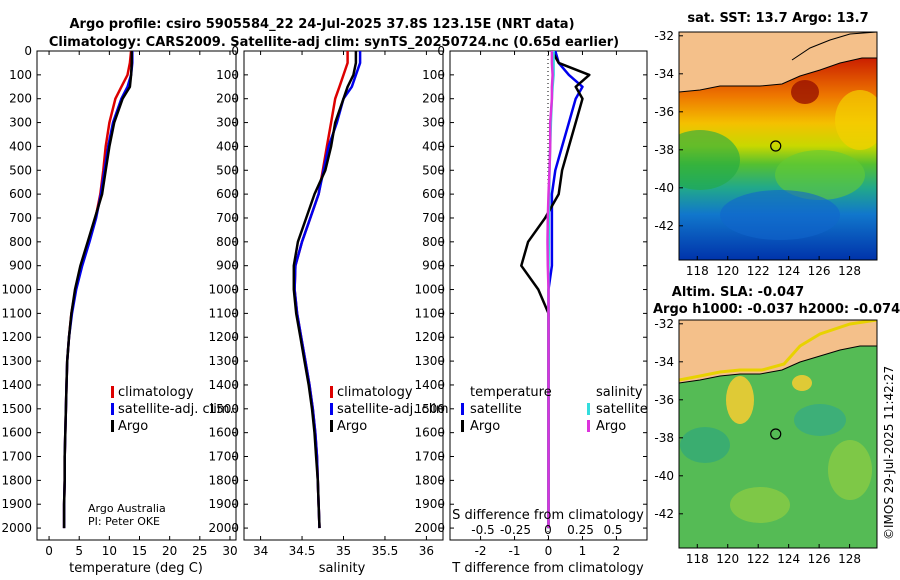 The image size is (900, 580). Describe the element at coordinates (668, 419) in the screenshot. I see `sla-y-ticks: -32 -34 -36 -38 -40 -42` at that location.